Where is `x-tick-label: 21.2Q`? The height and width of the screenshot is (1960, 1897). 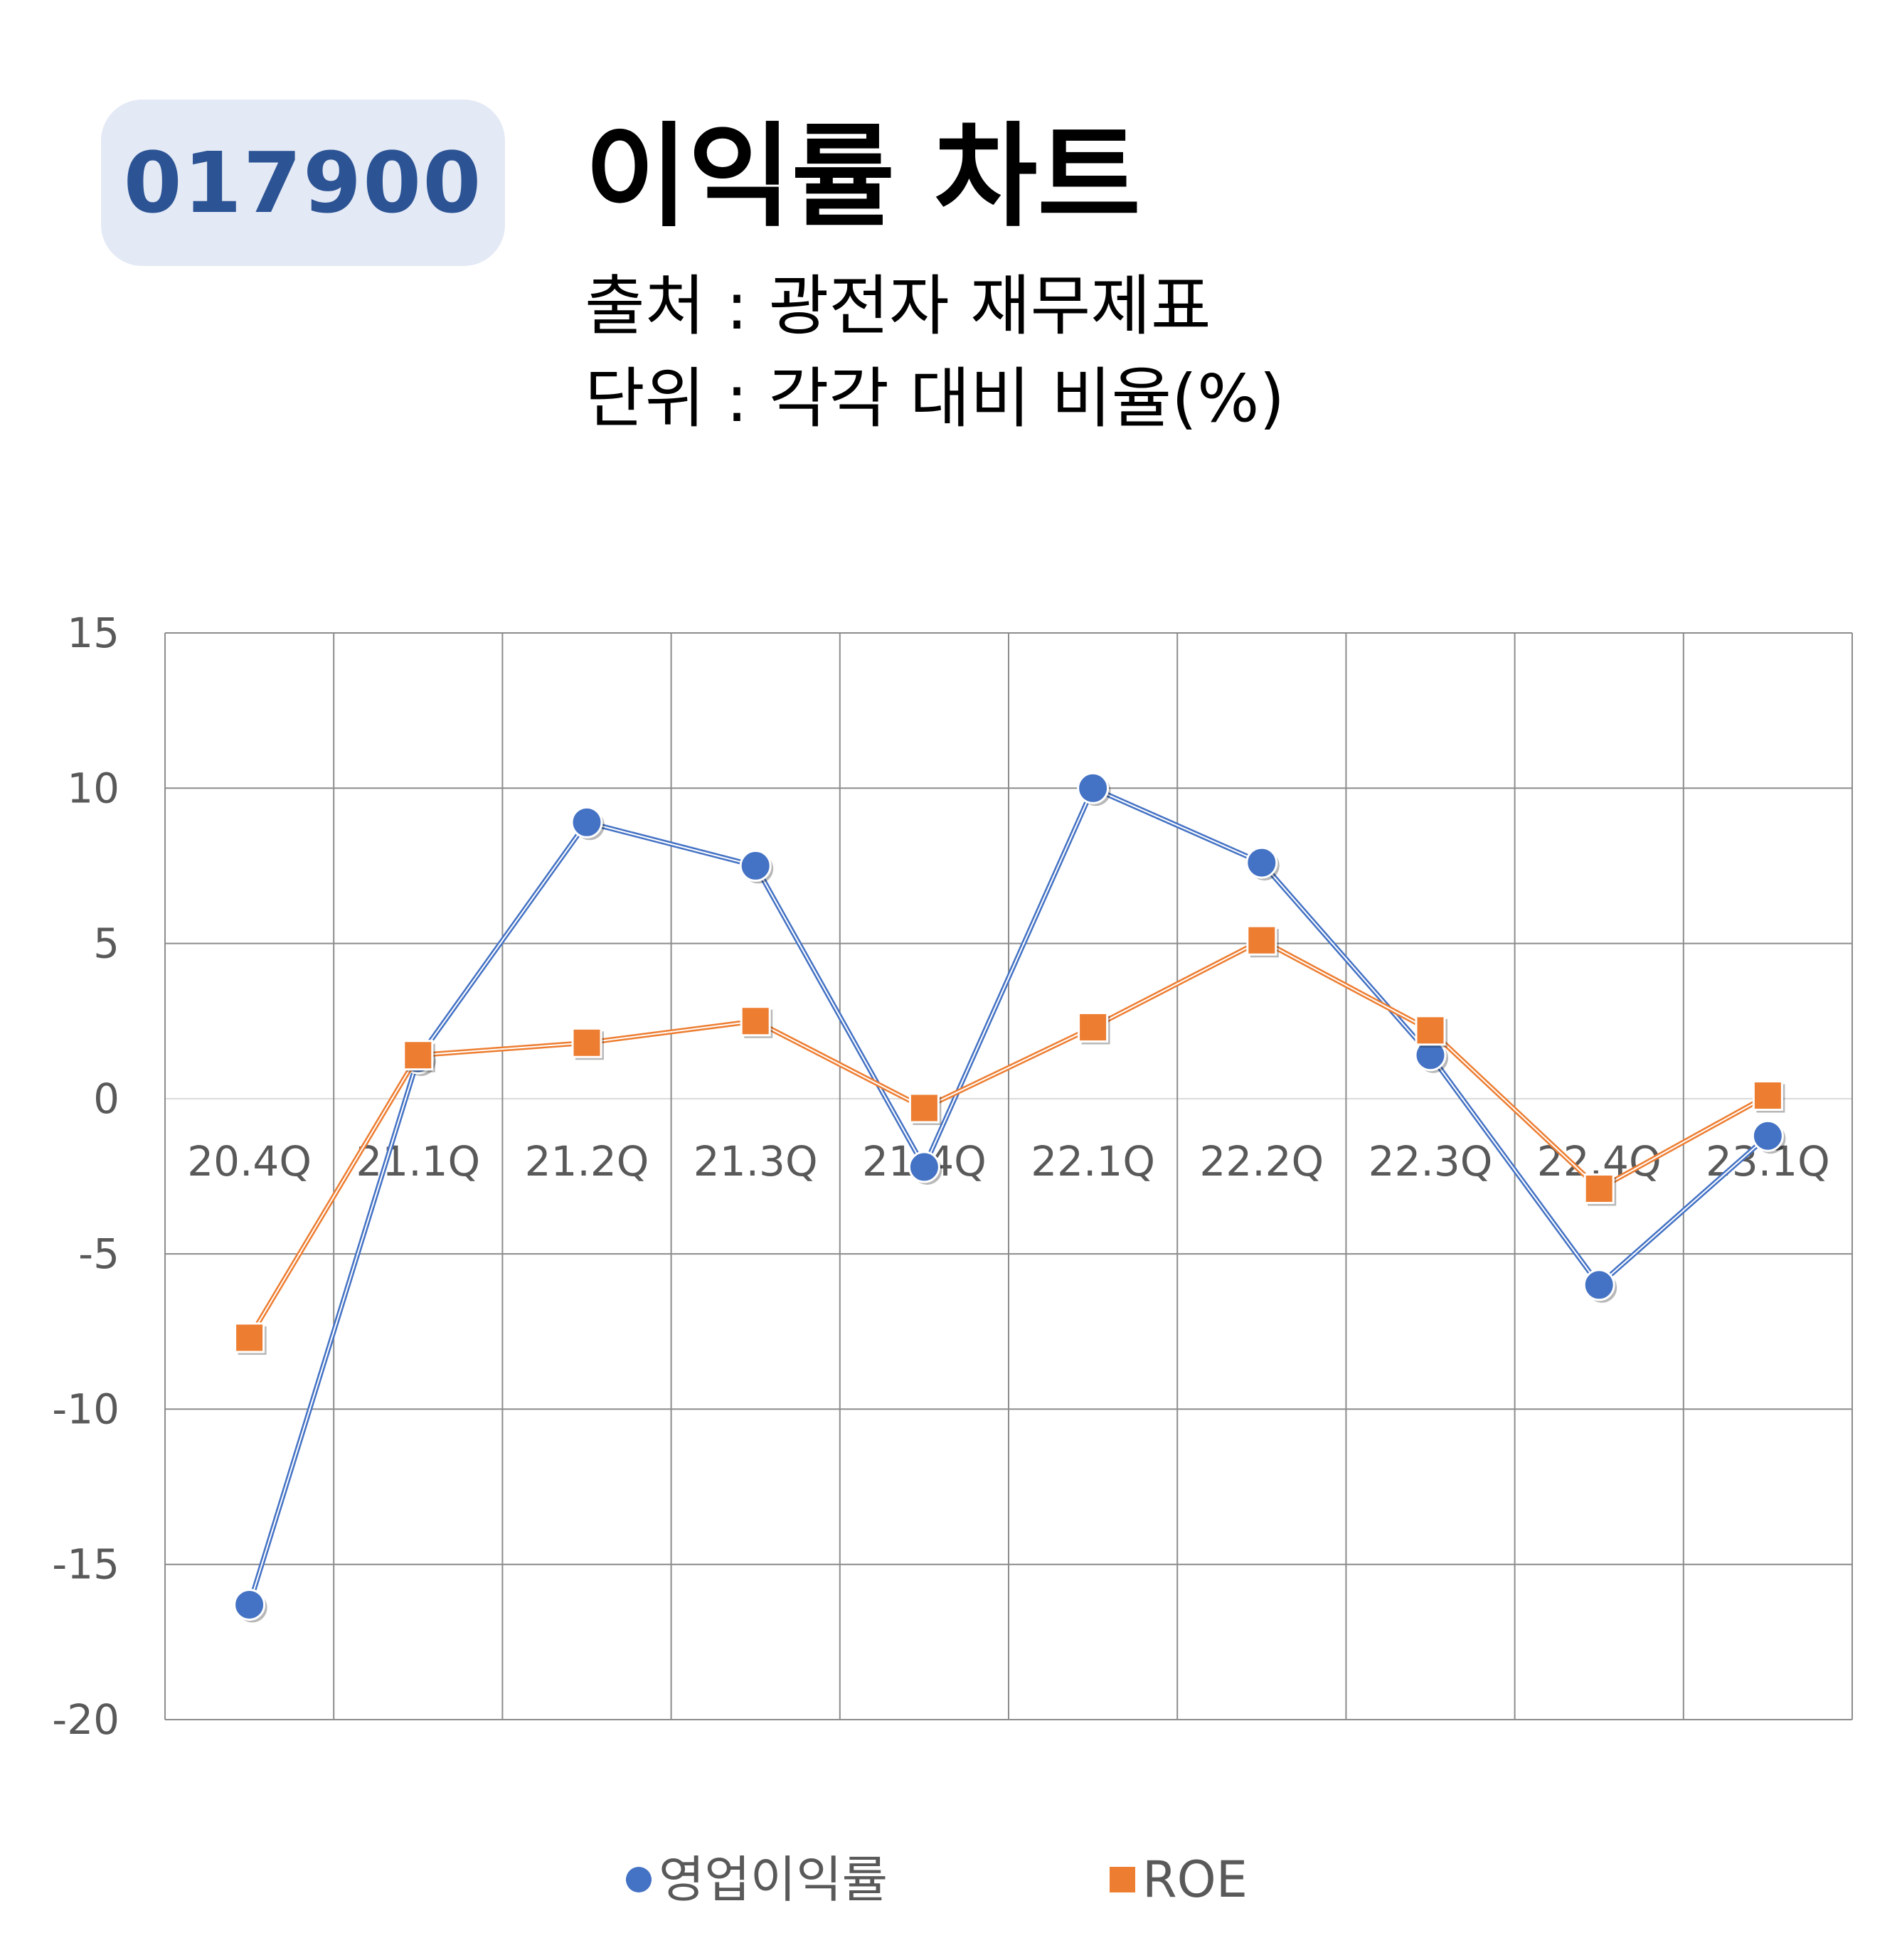
x-tick-label: 21.2Q is located at coordinates (587, 1161).